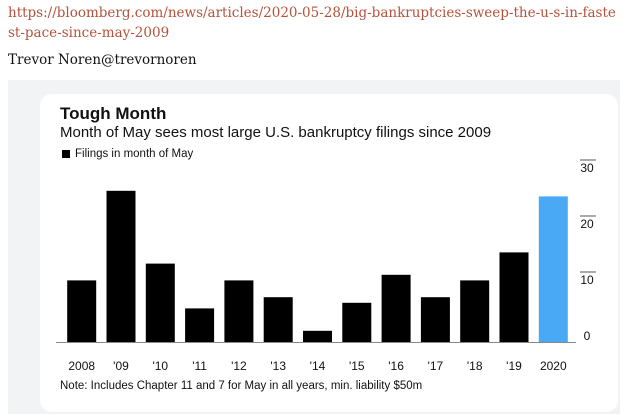 This screenshot has width=630, height=419. I want to click on x-tick-label: '17, so click(436, 366).